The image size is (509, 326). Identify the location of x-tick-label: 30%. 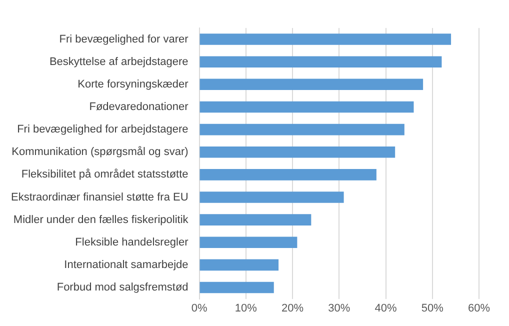
(339, 308).